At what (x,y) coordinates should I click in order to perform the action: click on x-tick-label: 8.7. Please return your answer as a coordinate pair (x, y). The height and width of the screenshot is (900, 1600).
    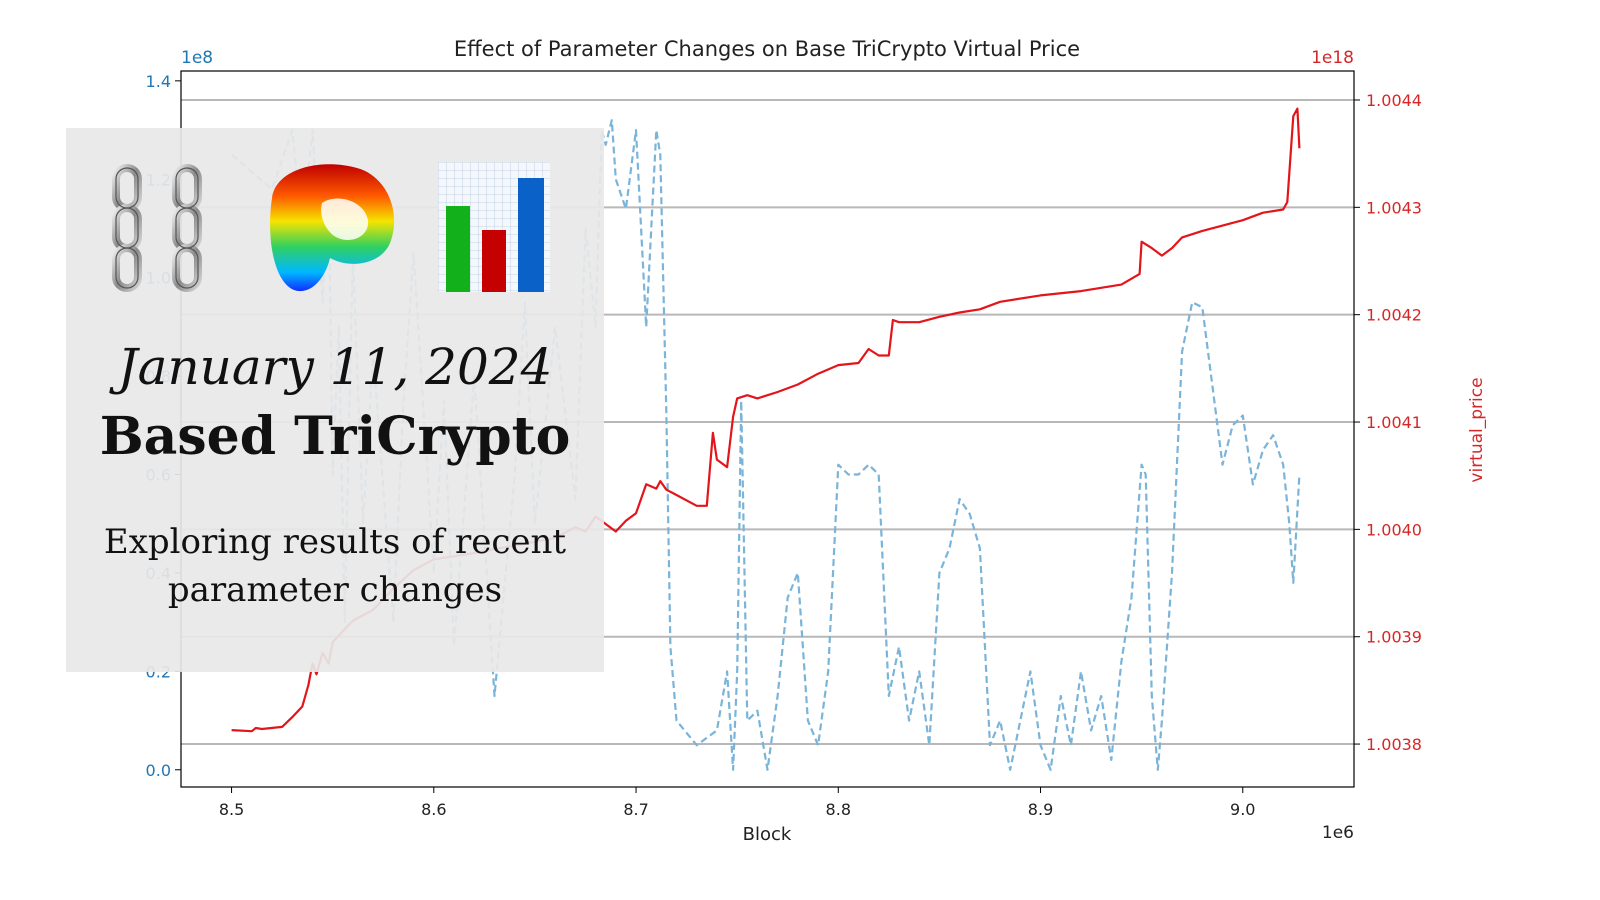
    Looking at the image, I should click on (635, 809).